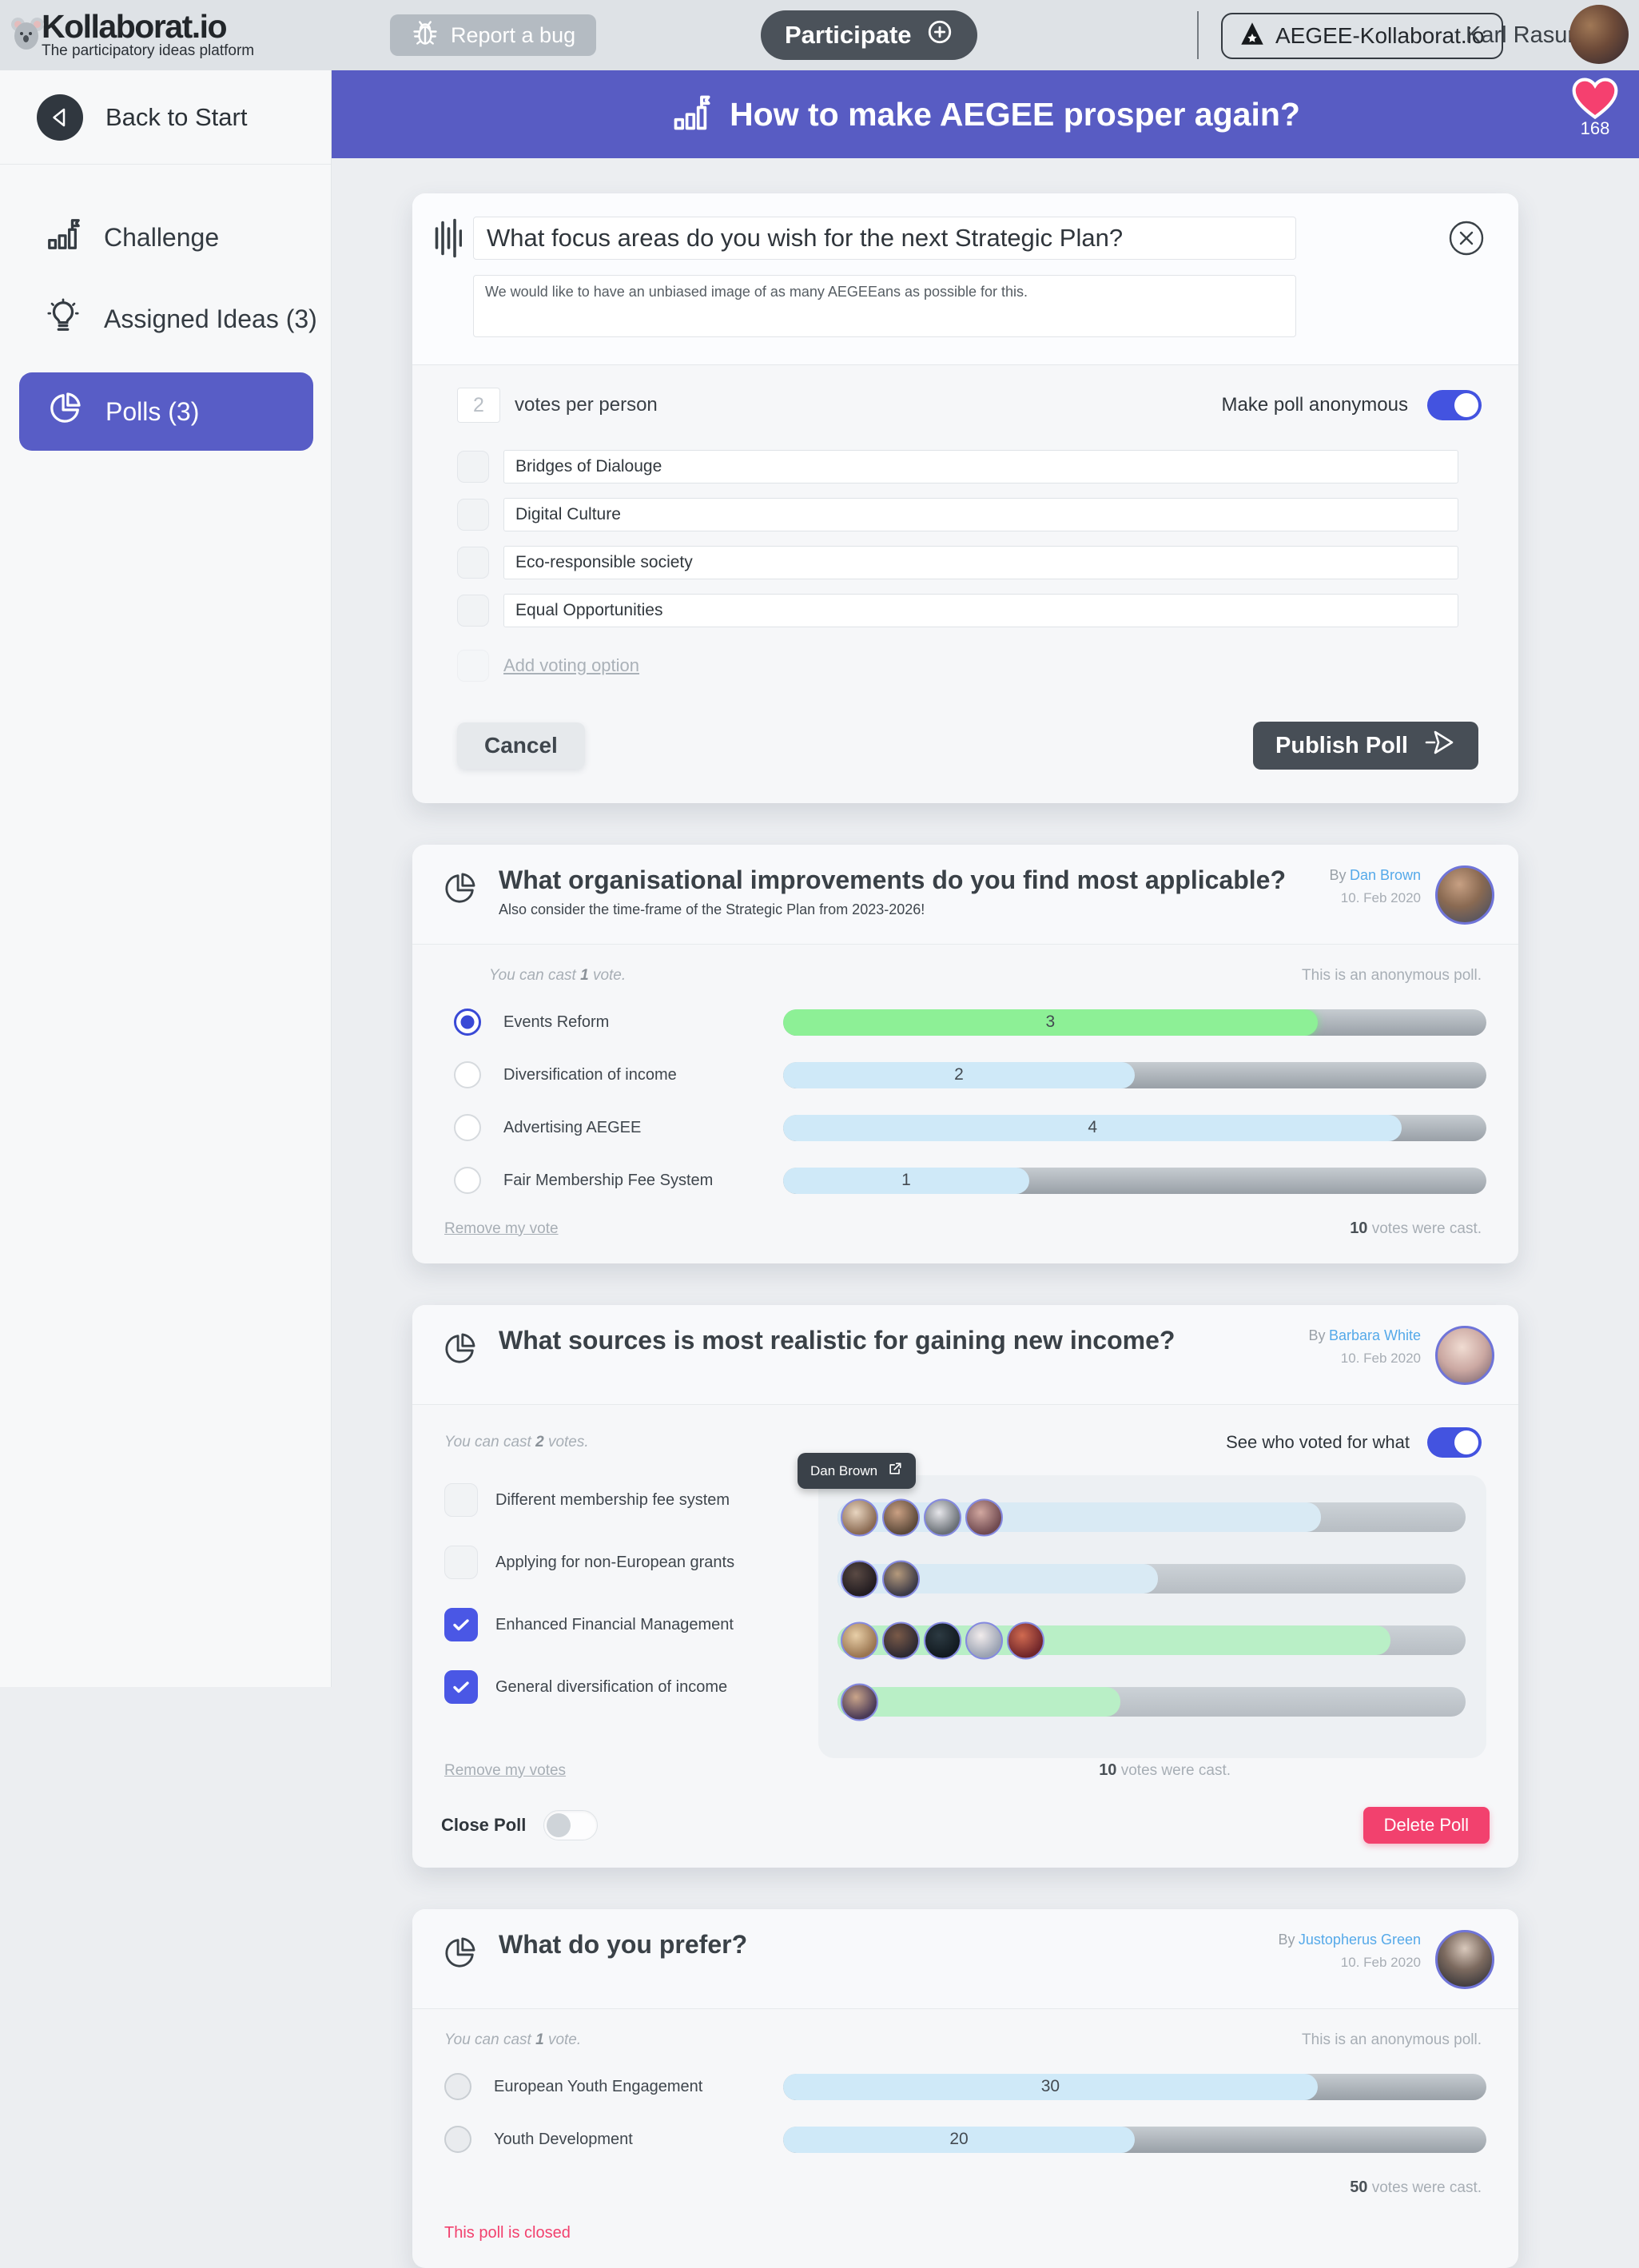  Describe the element at coordinates (1595, 101) in the screenshot. I see `heart-icon` at that location.